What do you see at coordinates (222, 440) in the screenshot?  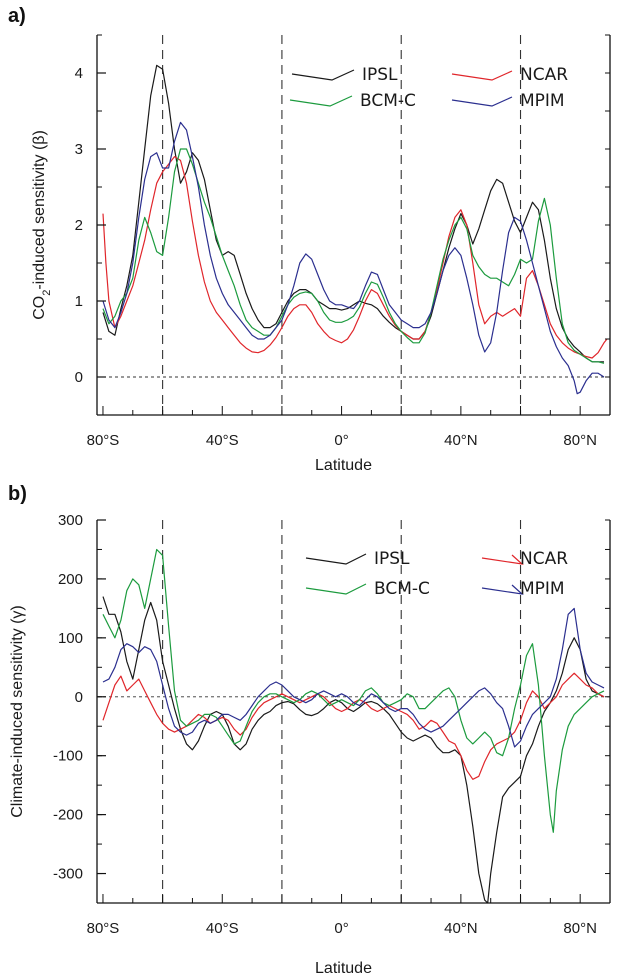 I see `panel-a-x-tick-label-1: 40°S` at bounding box center [222, 440].